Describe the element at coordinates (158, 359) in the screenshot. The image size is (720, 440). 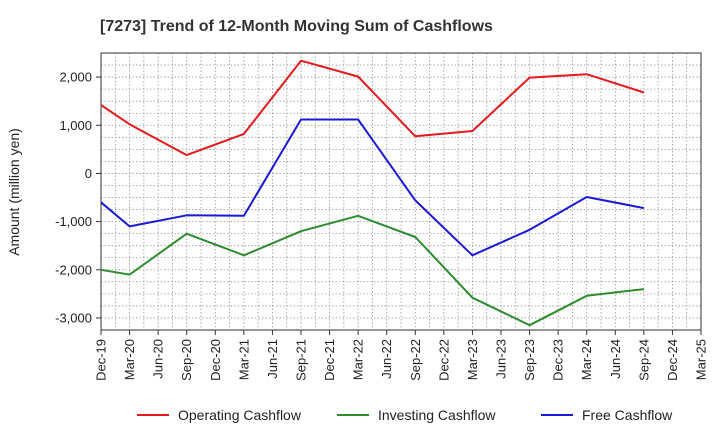
I see `x-tick-label: Jun-20` at that location.